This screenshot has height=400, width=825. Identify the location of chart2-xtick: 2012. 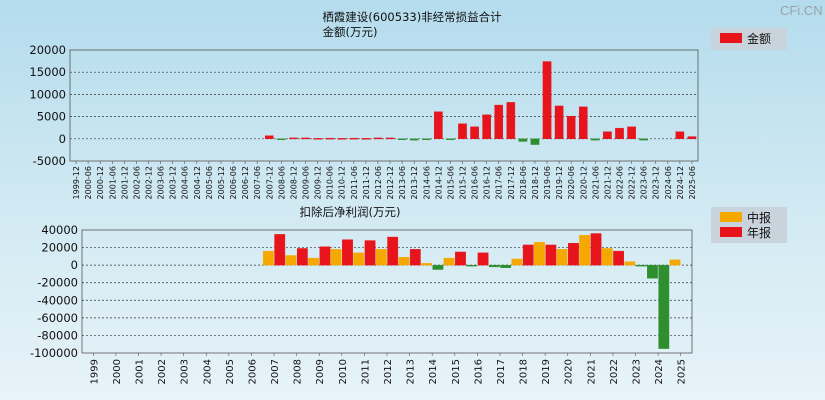
(388, 371).